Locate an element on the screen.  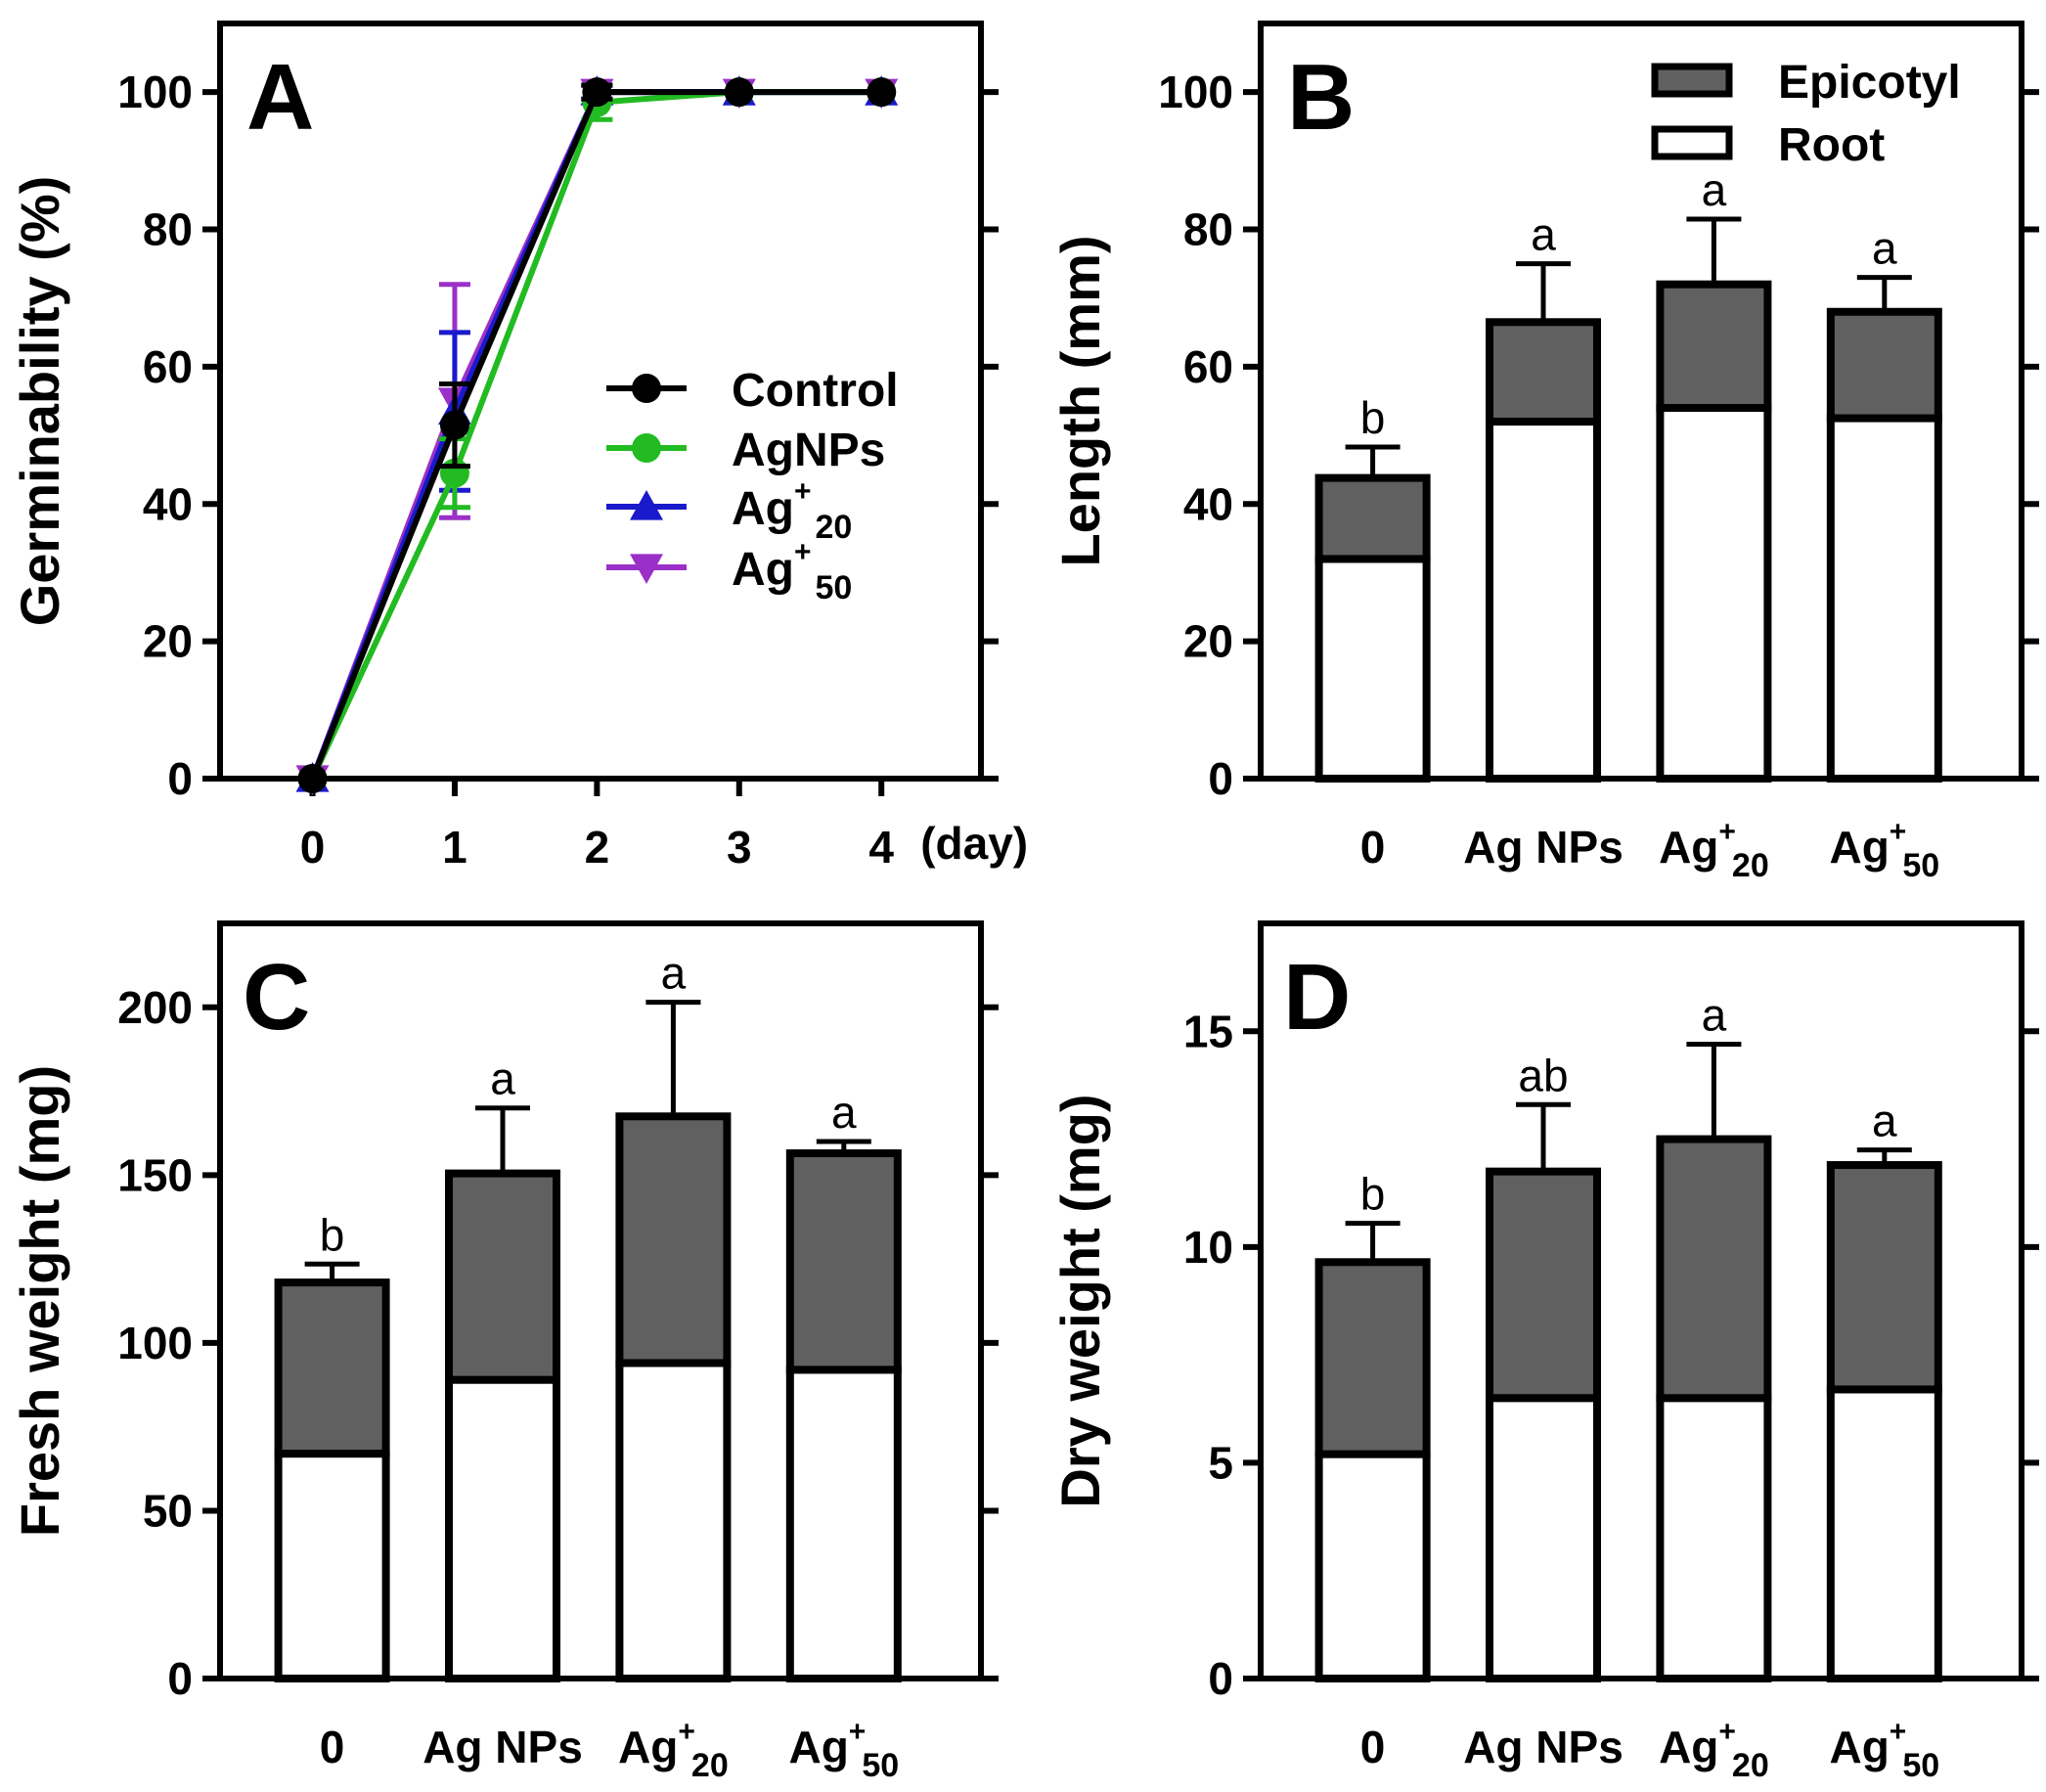
y-axis-label: Dry weight (mg) is located at coordinates (1080, 1300).